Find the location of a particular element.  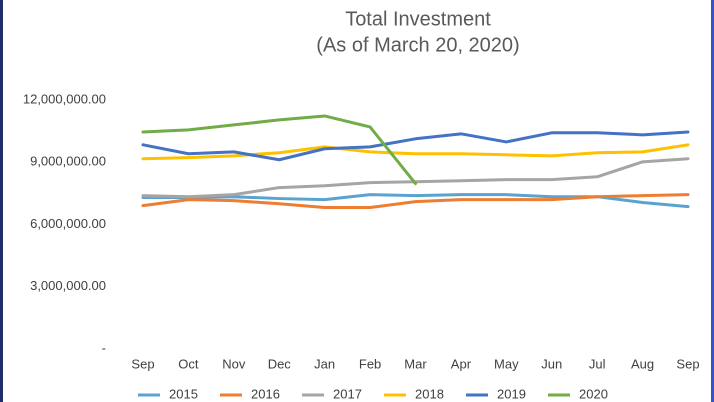

y-tick-label: 12,000,000.00 is located at coordinates (64, 98).